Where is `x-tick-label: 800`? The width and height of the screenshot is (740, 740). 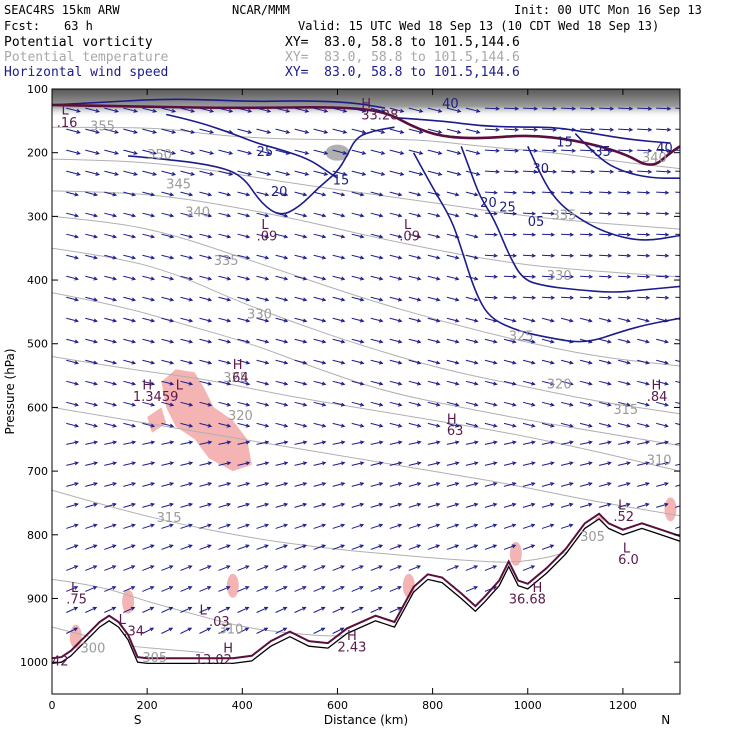
x-tick-label: 800 is located at coordinates (432, 705).